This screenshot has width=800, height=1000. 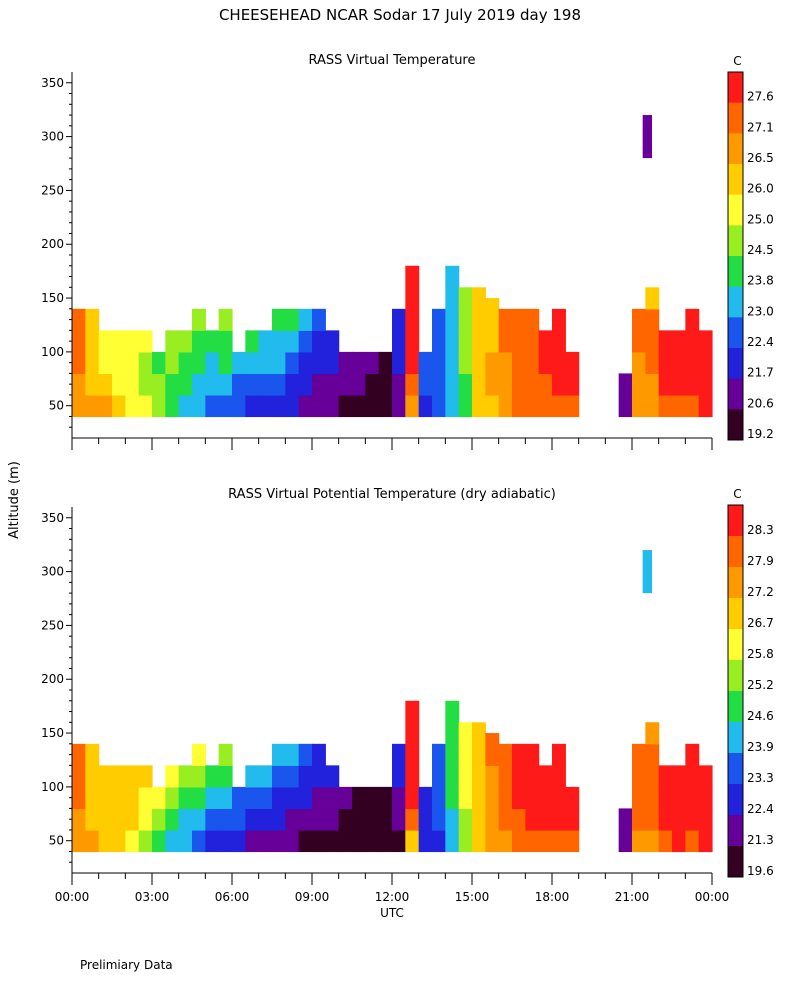 What do you see at coordinates (392, 913) in the screenshot?
I see `x-axis-label: UTC` at bounding box center [392, 913].